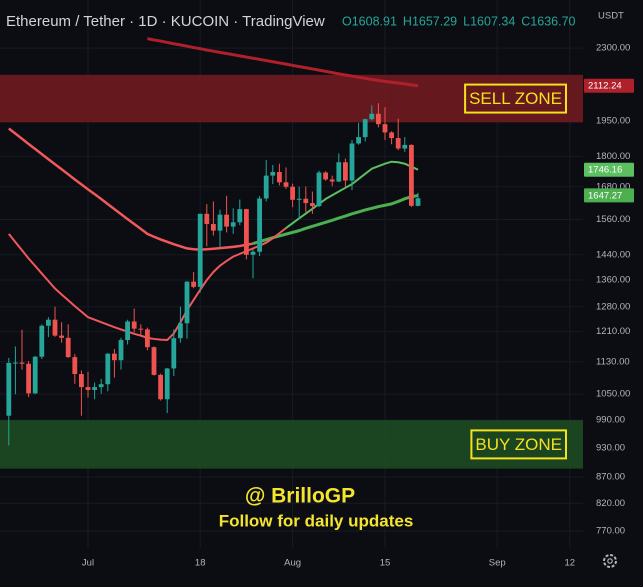  Describe the element at coordinates (613, 254) in the screenshot. I see `y-tick-label: 1440.00` at that location.